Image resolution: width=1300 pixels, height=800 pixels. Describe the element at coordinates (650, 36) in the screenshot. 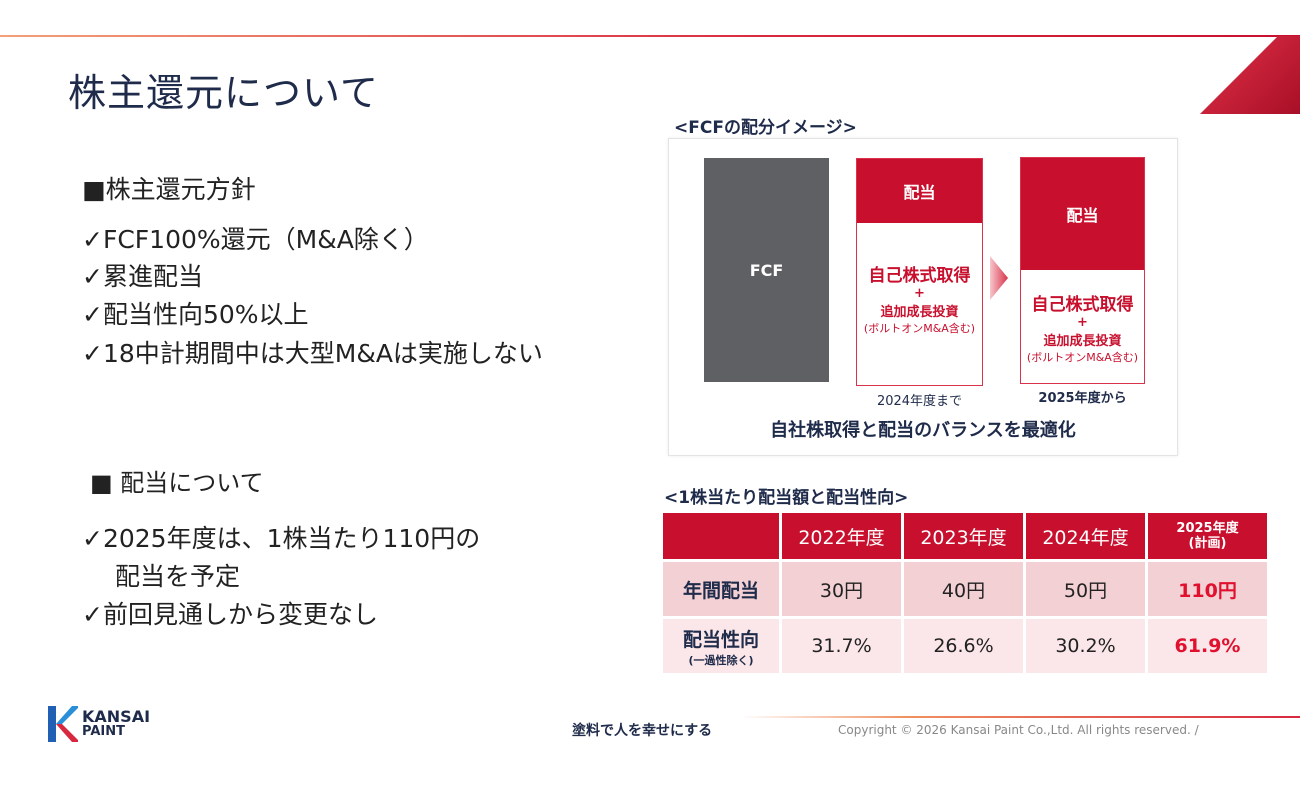

I see `top-rule` at that location.